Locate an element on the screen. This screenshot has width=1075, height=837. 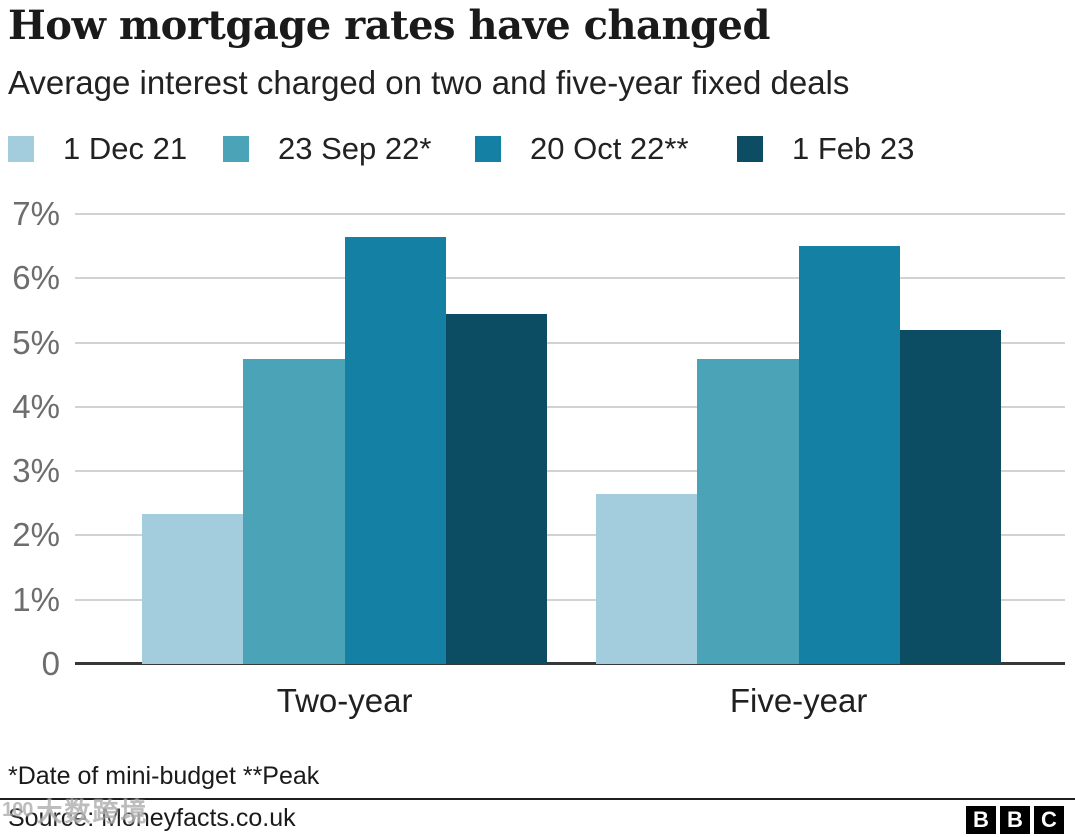
legend-label: 1 Feb 23 is located at coordinates (853, 148).